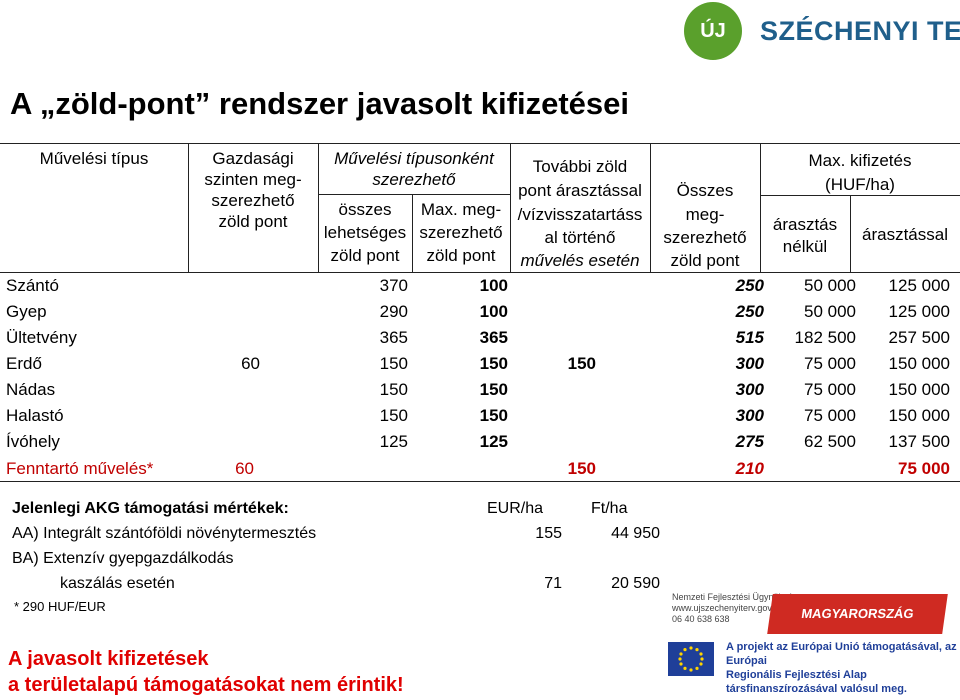 This screenshot has width=960, height=700. I want to click on header-without-line1: árasztás, so click(805, 224).